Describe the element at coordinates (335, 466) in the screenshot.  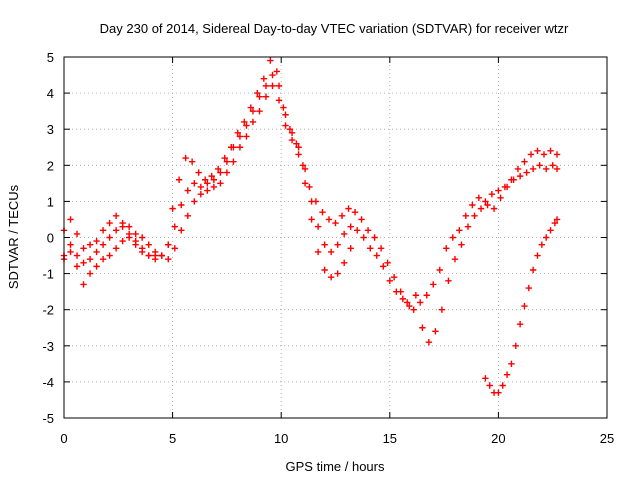
I see `x-axis-label: GPS time / hours` at that location.